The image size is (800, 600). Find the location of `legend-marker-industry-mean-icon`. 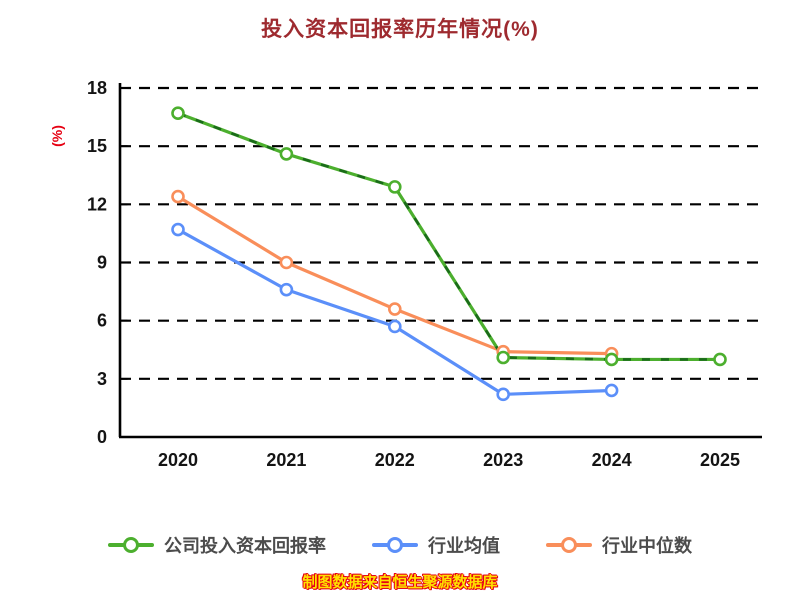

legend-marker-industry-mean-icon is located at coordinates (395, 545).